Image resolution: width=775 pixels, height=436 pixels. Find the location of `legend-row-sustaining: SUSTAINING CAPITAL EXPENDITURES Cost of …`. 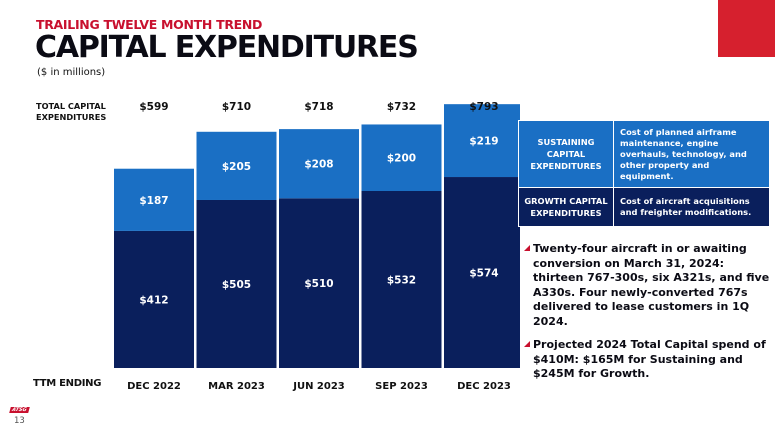

legend-row-sustaining: SUSTAINING CAPITAL EXPENDITURES Cost of … is located at coordinates (644, 154).